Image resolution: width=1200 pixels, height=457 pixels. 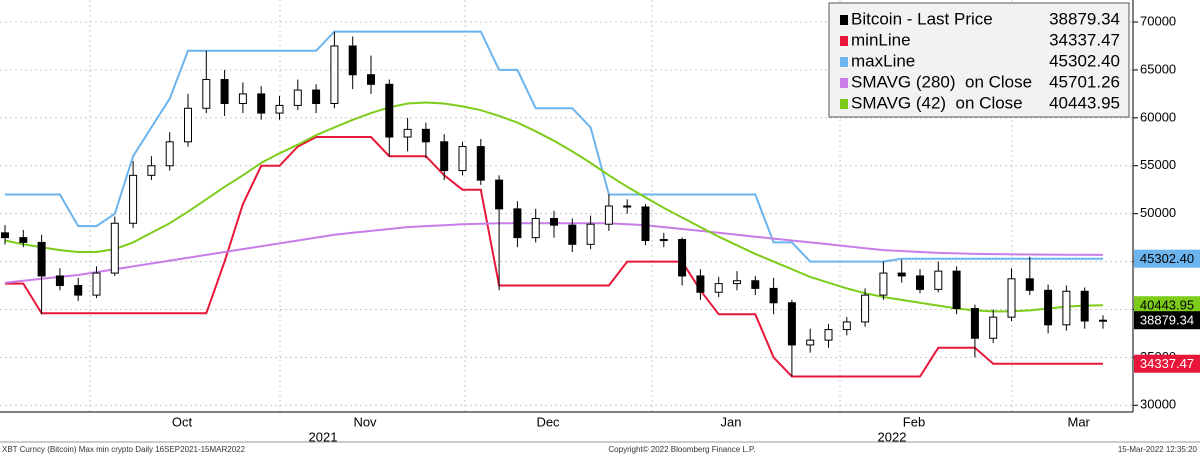 What do you see at coordinates (1079, 421) in the screenshot?
I see `x-tick-label: Mar` at bounding box center [1079, 421].